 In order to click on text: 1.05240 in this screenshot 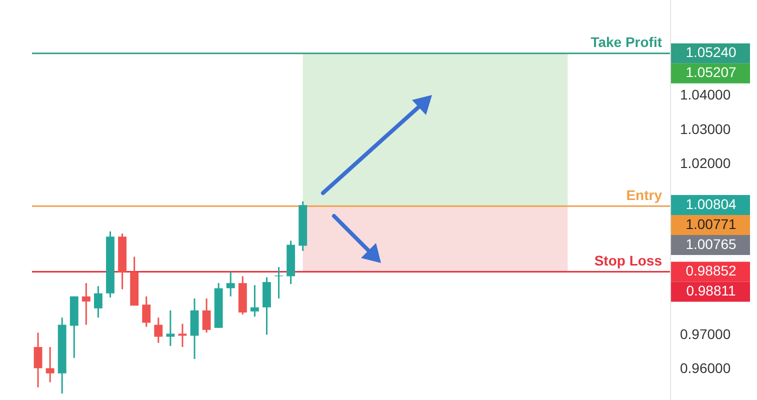, I will do `click(711, 52)`.